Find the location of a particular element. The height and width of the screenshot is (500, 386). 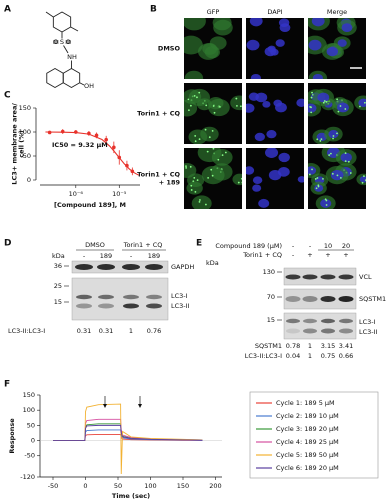

y-tick-label: 0 is located at coordinates (29, 180).